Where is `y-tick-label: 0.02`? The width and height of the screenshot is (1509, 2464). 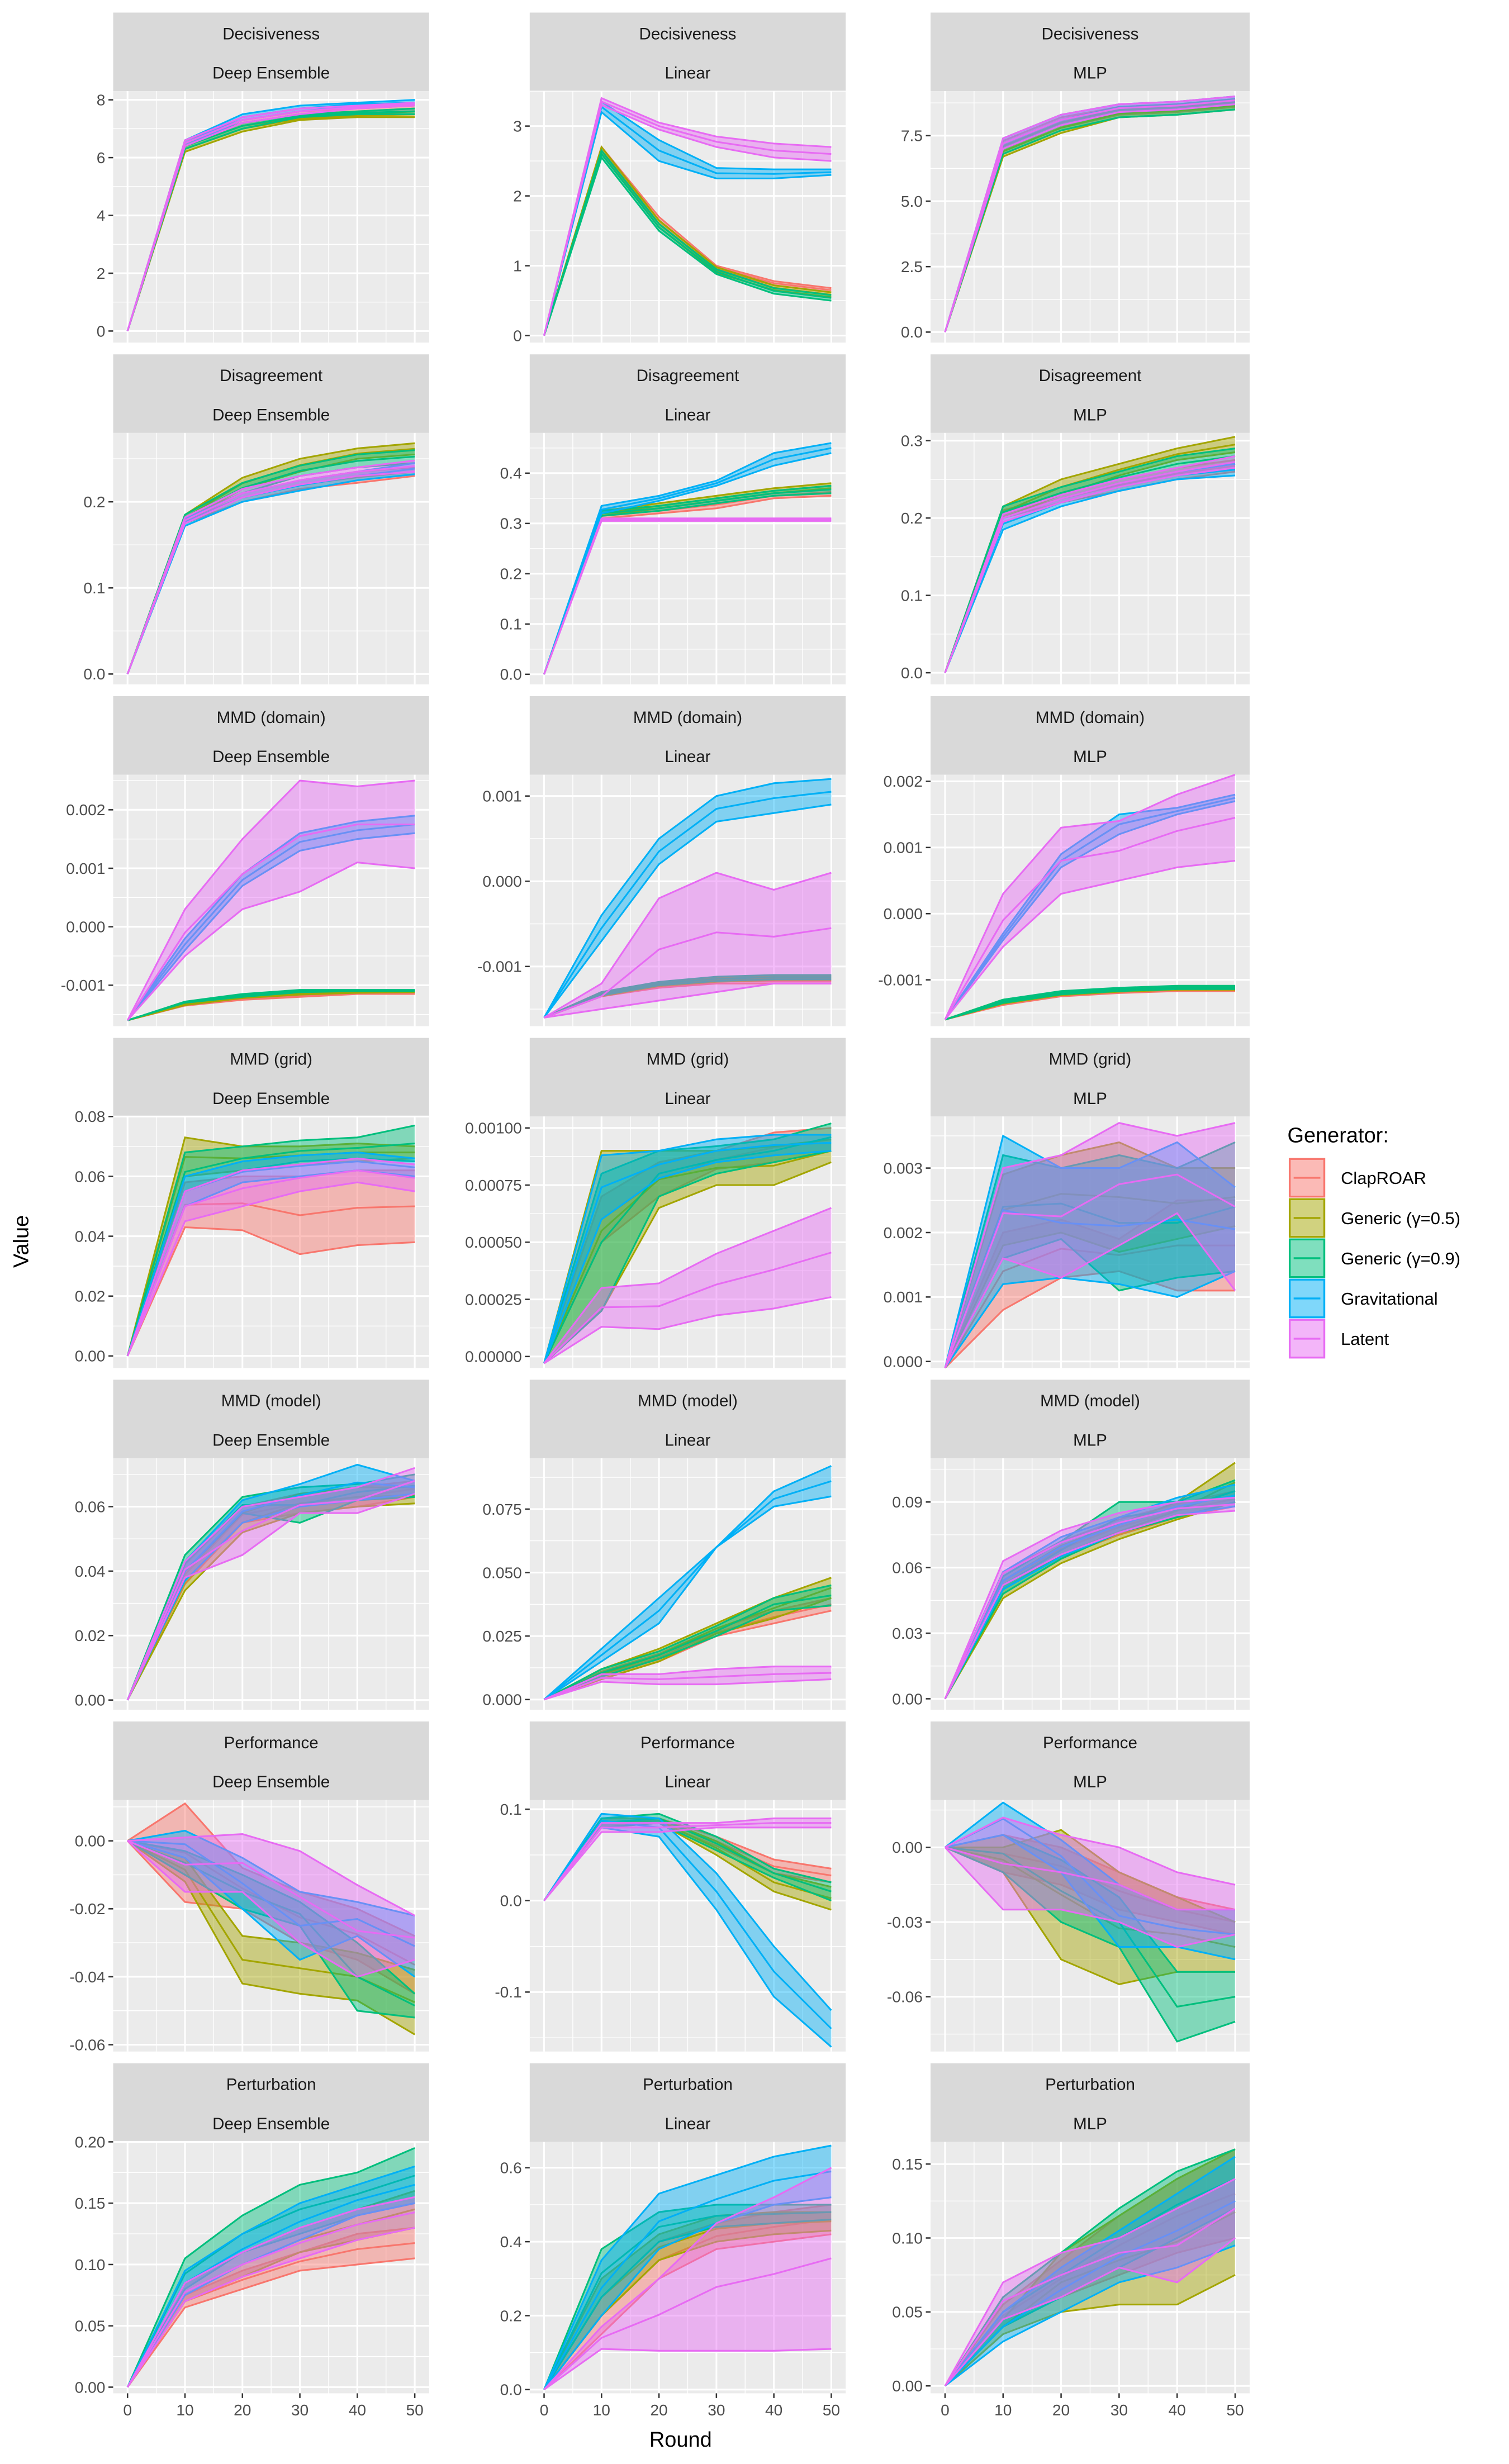 y-tick-label: 0.02 is located at coordinates (90, 1635).